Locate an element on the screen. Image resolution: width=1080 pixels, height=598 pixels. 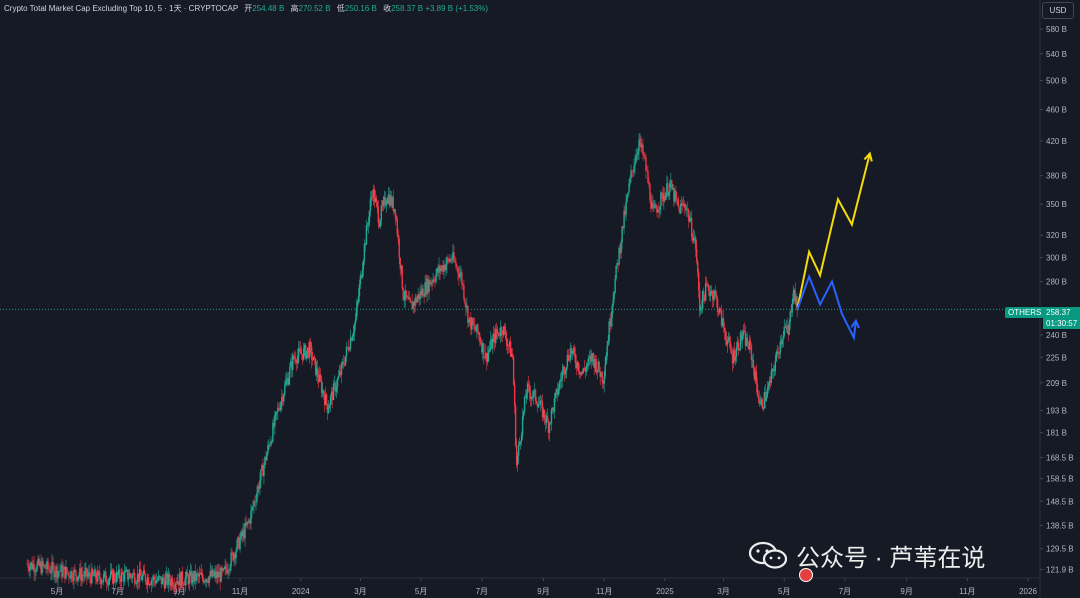
currency-button: USD is located at coordinates (1058, 10).